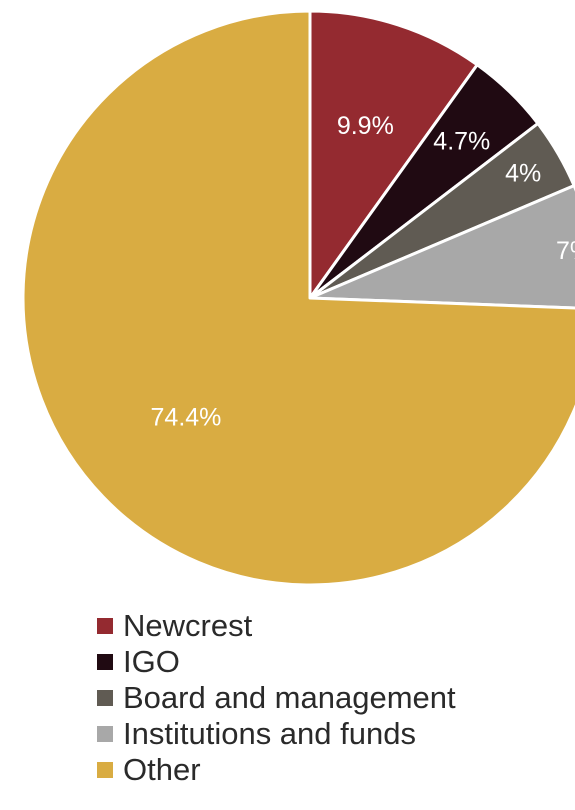  What do you see at coordinates (186, 417) in the screenshot?
I see `data-label-other: 74.4%` at bounding box center [186, 417].